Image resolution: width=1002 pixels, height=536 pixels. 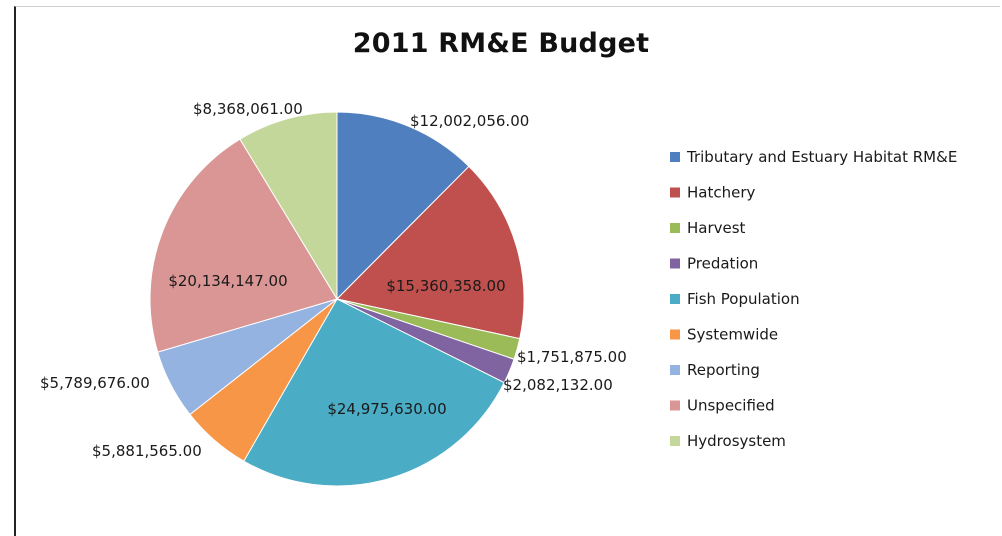 What do you see at coordinates (501, 43) in the screenshot?
I see `chart-title: 2011 RM&E Budget` at bounding box center [501, 43].